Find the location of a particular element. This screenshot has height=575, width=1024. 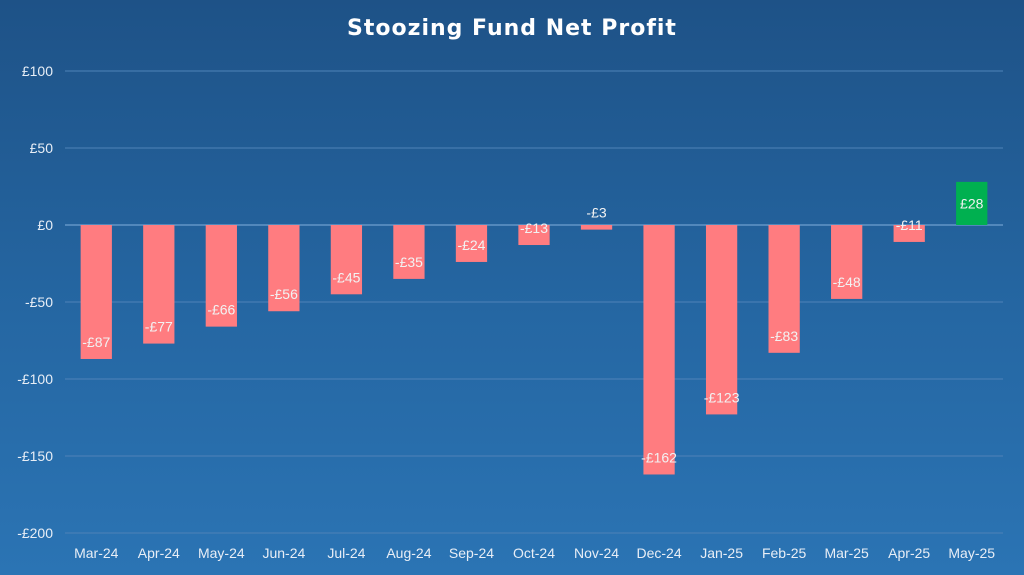

x-tick-label: Dec-24 is located at coordinates (658, 553).